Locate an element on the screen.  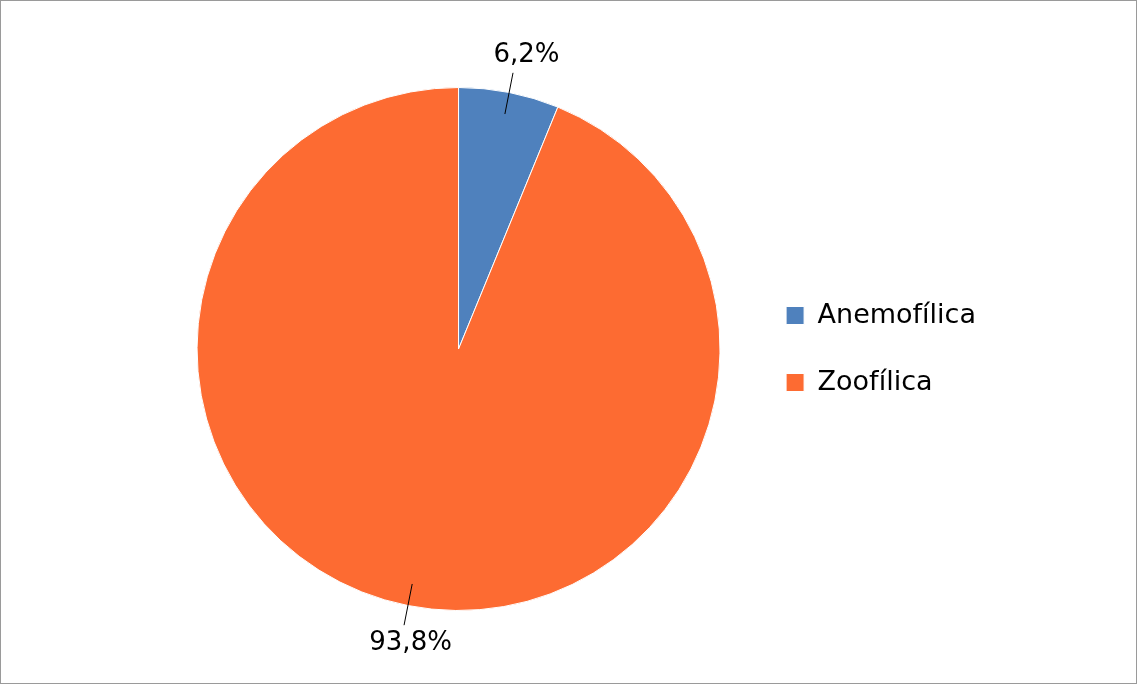
legend-label: Anemofílica is located at coordinates (897, 313).